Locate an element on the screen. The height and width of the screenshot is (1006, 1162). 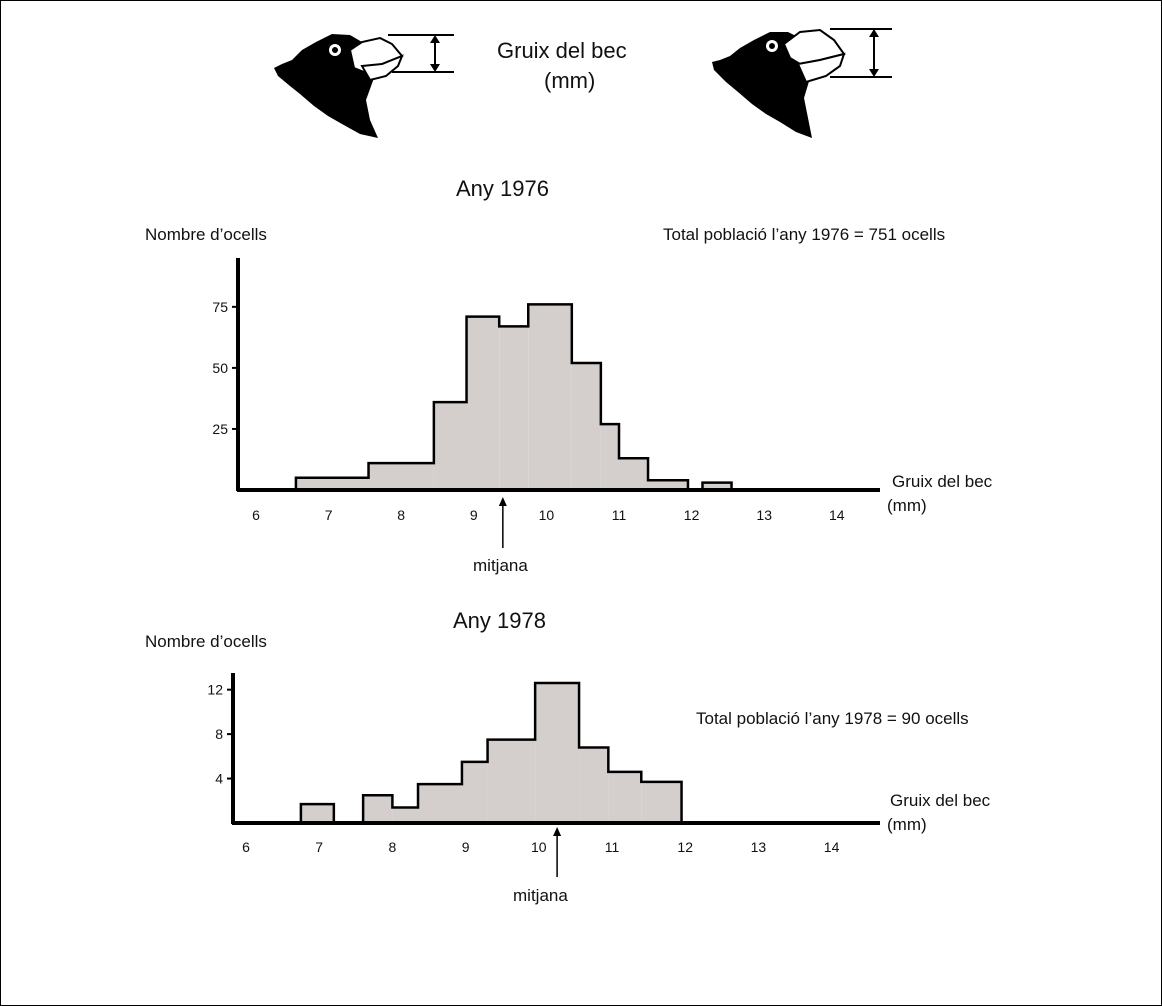
chart-1976-total-note: Total població l’any 1976 = 751 ocells is located at coordinates (804, 234).